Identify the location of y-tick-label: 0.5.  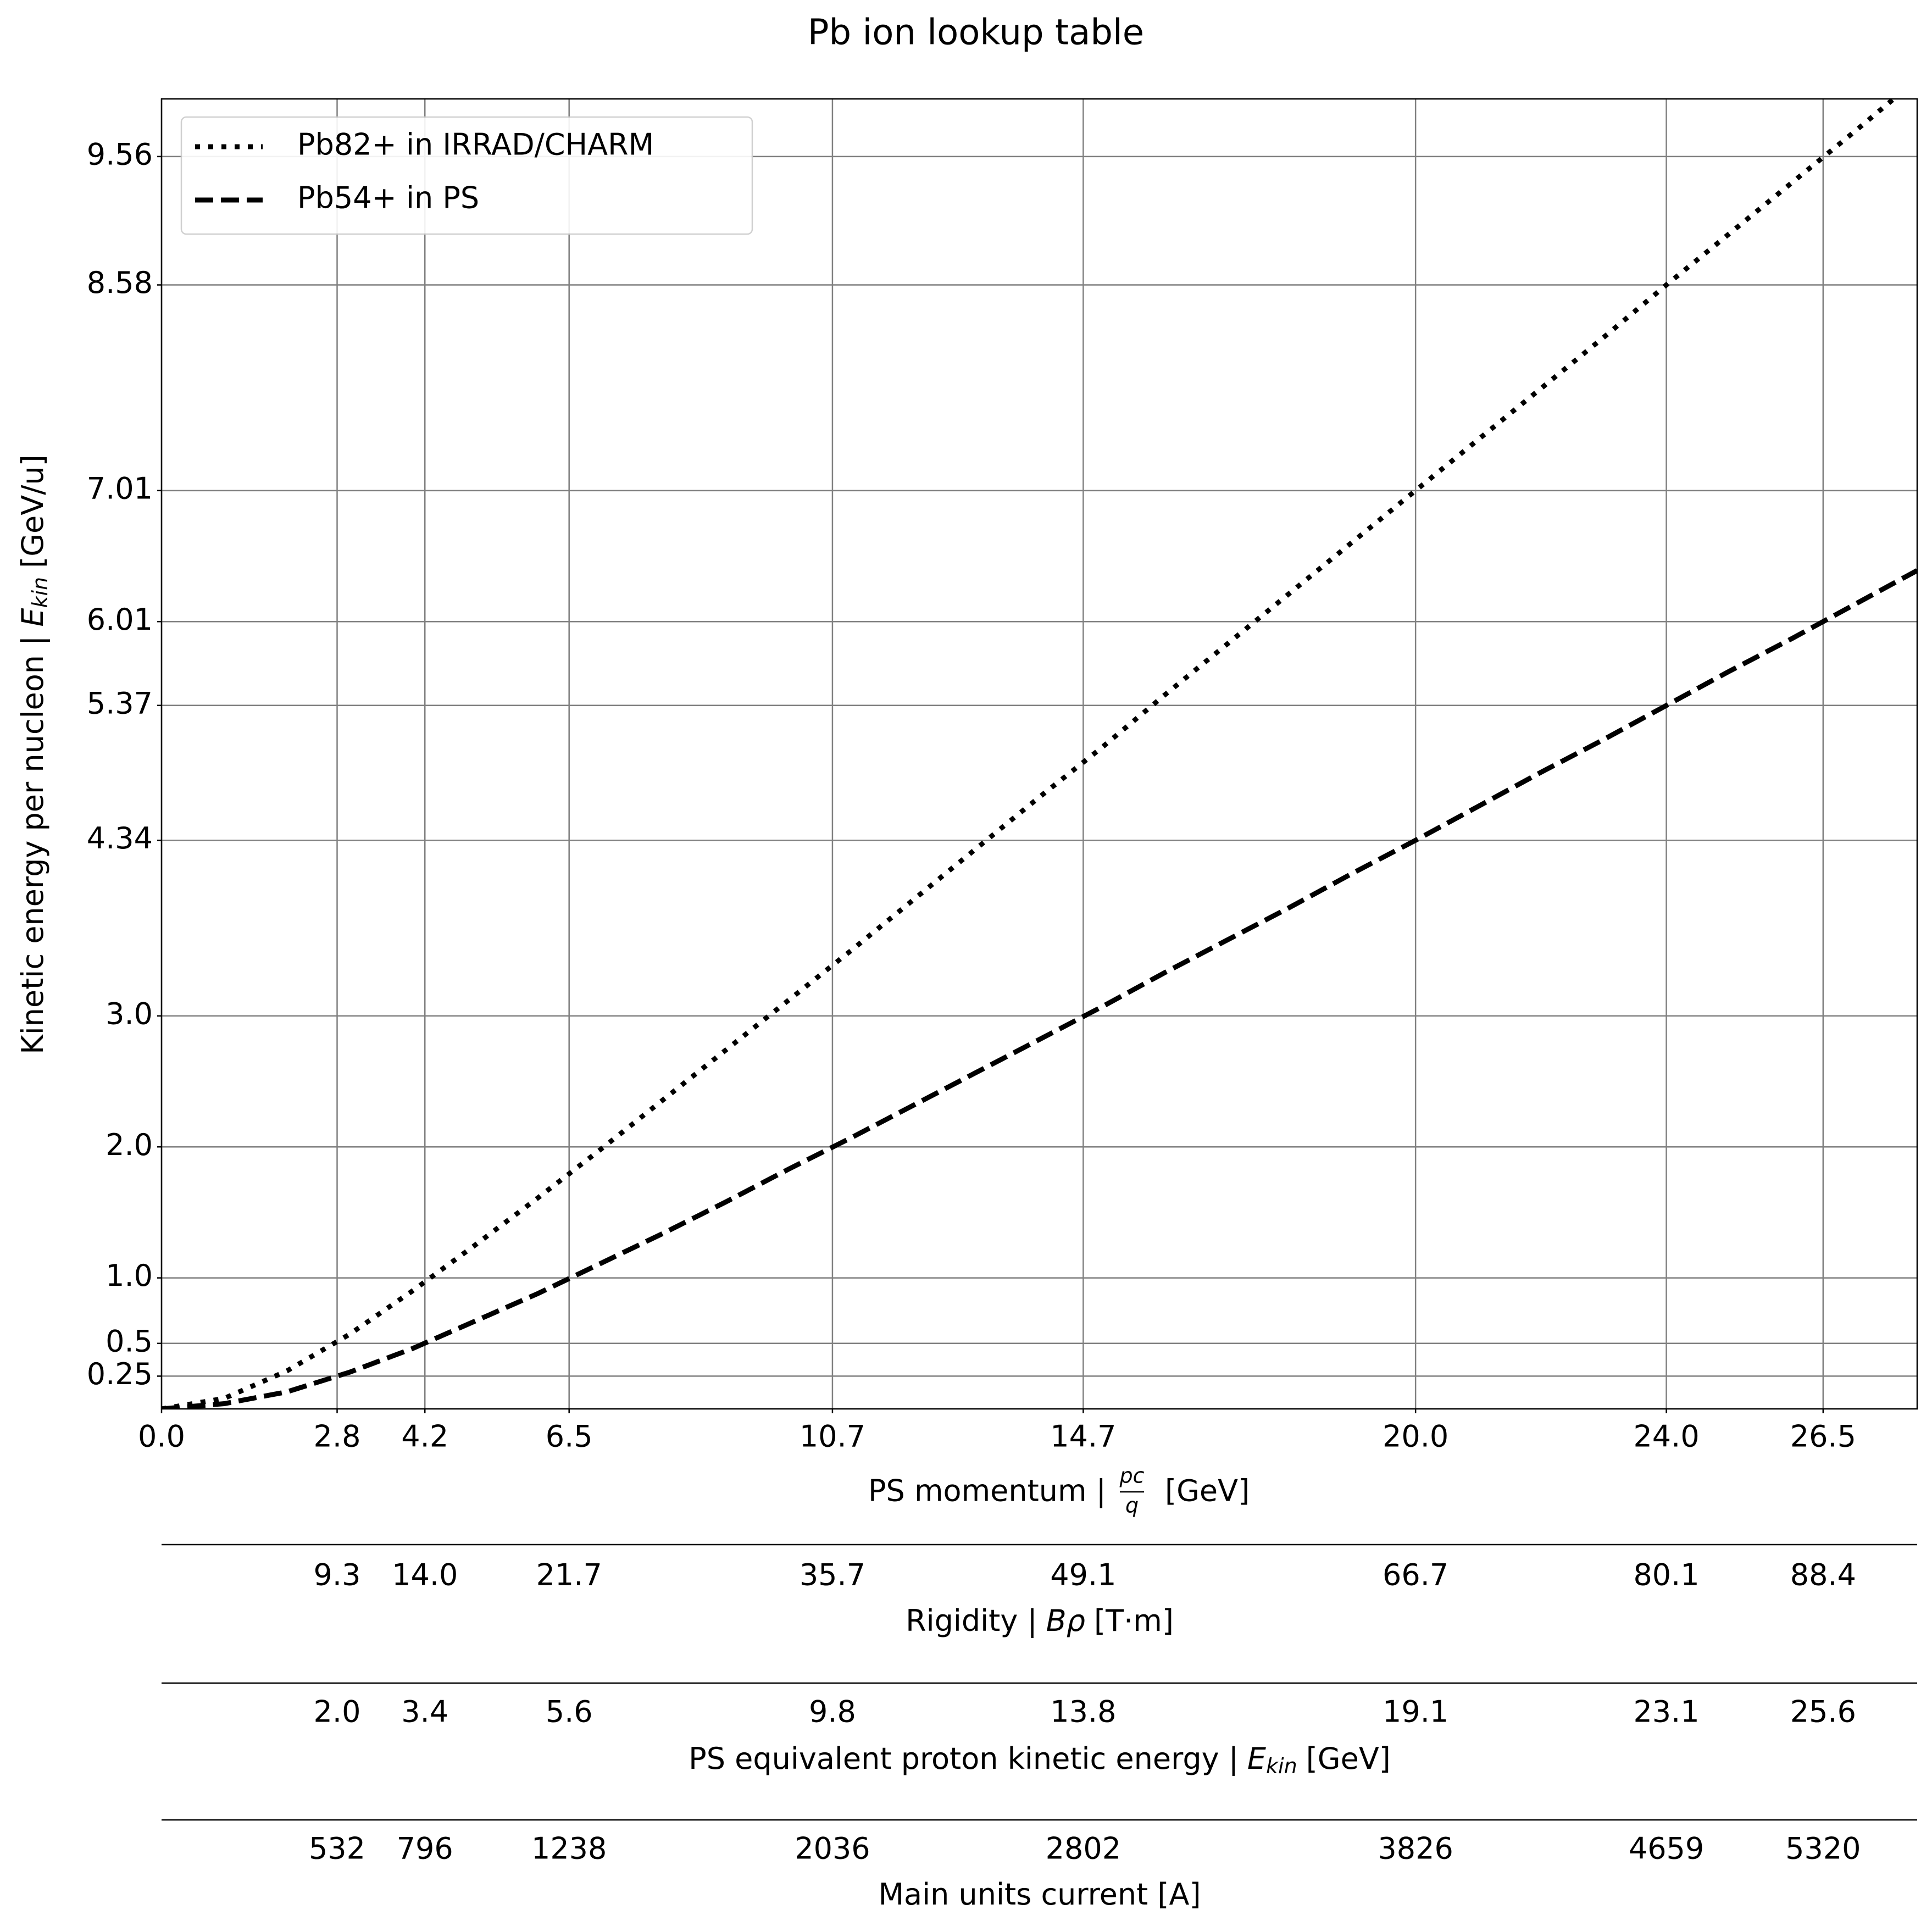
(129, 1341).